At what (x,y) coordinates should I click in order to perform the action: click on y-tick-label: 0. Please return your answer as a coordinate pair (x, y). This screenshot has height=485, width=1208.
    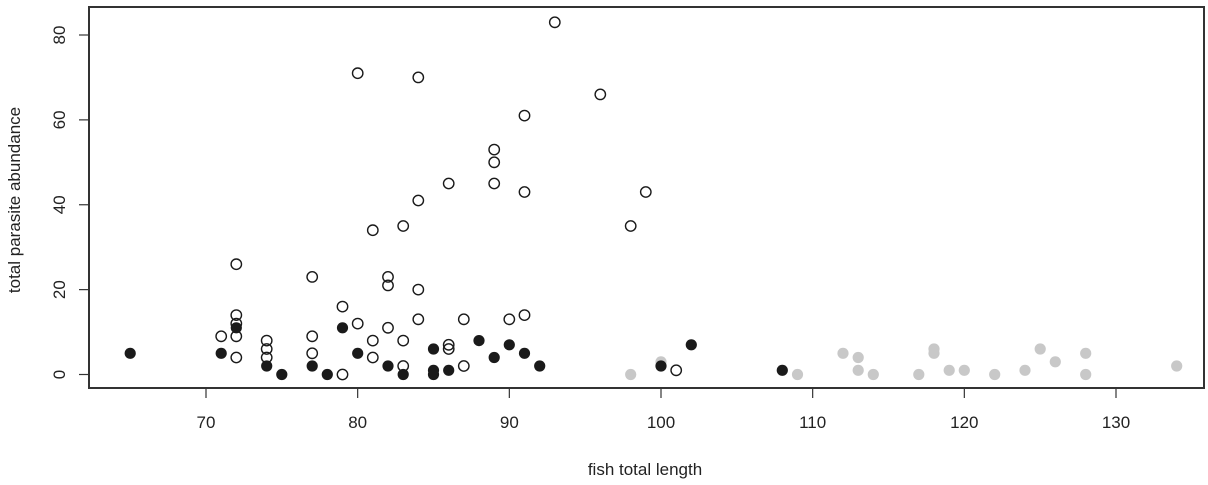
    Looking at the image, I should click on (59, 374).